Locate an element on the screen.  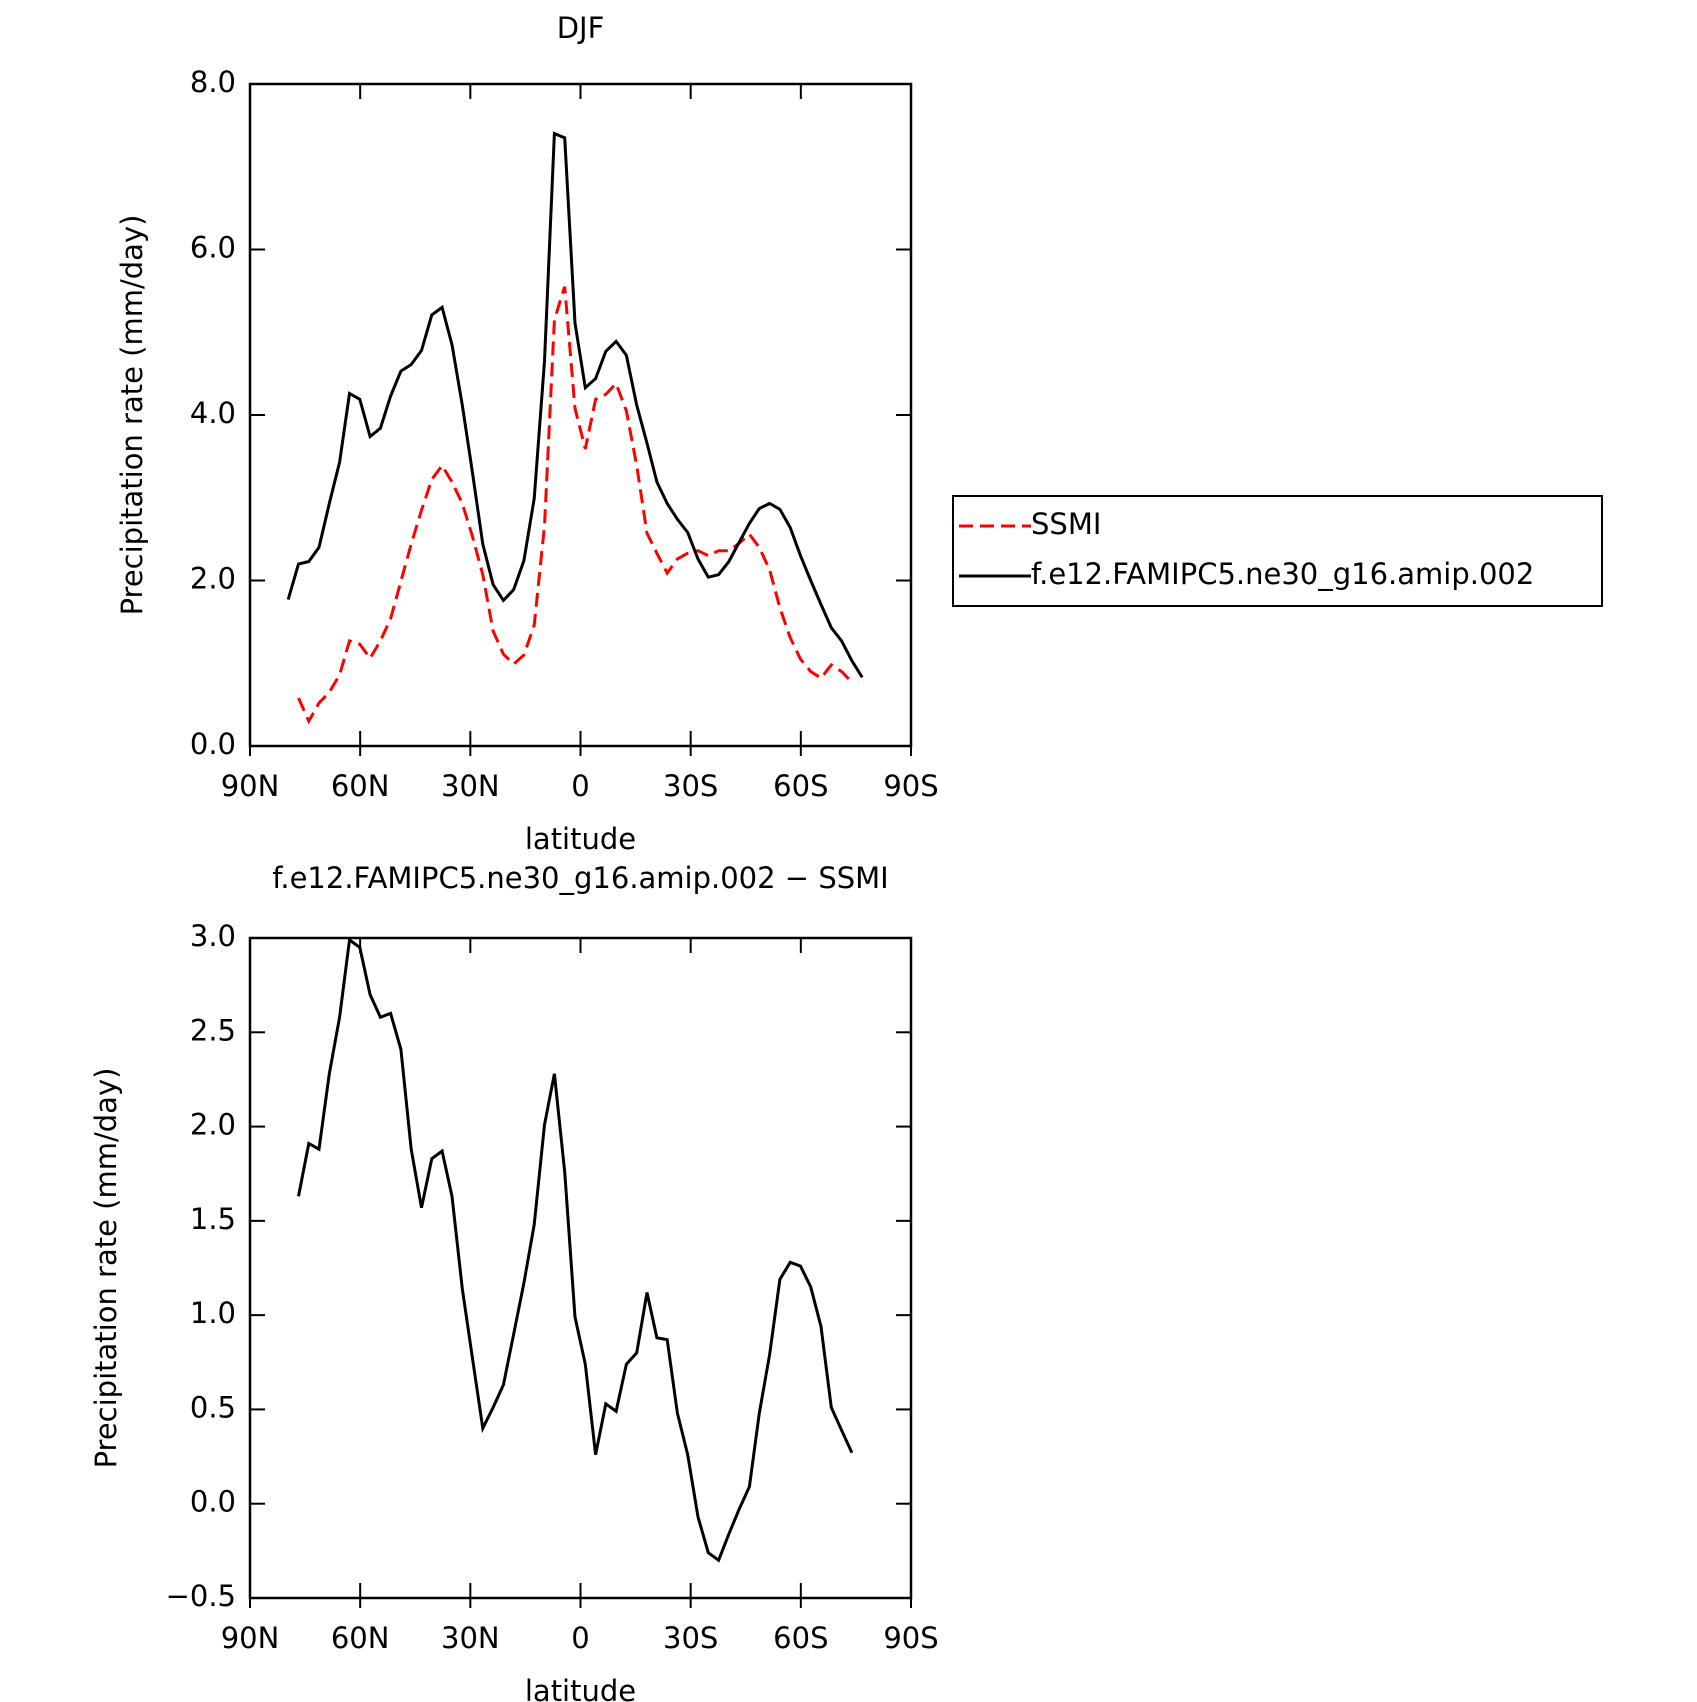
y-tick-label: 6.0 is located at coordinates (213, 248).